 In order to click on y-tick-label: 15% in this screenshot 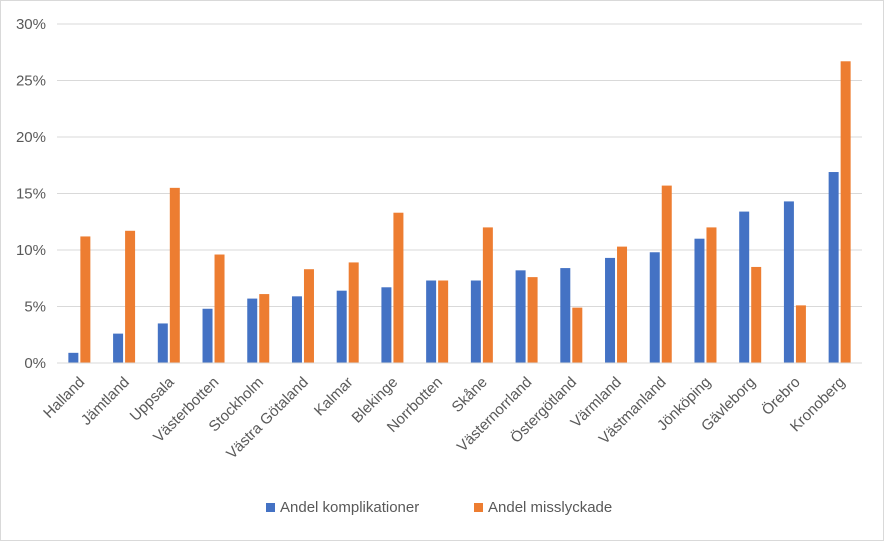, I will do `click(31, 194)`.